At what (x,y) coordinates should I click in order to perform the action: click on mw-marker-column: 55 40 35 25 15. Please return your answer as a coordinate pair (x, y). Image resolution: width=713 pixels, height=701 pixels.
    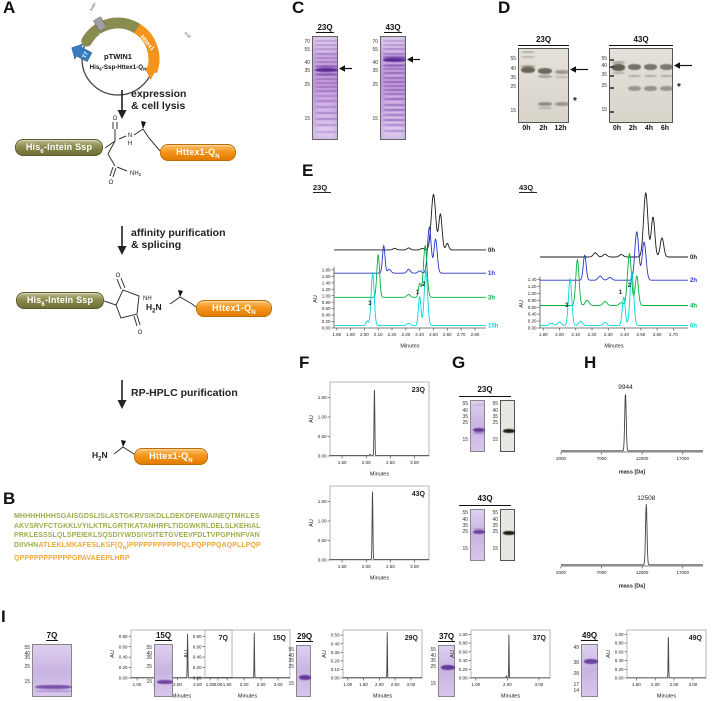
    Looking at the image, I should click on (430, 671).